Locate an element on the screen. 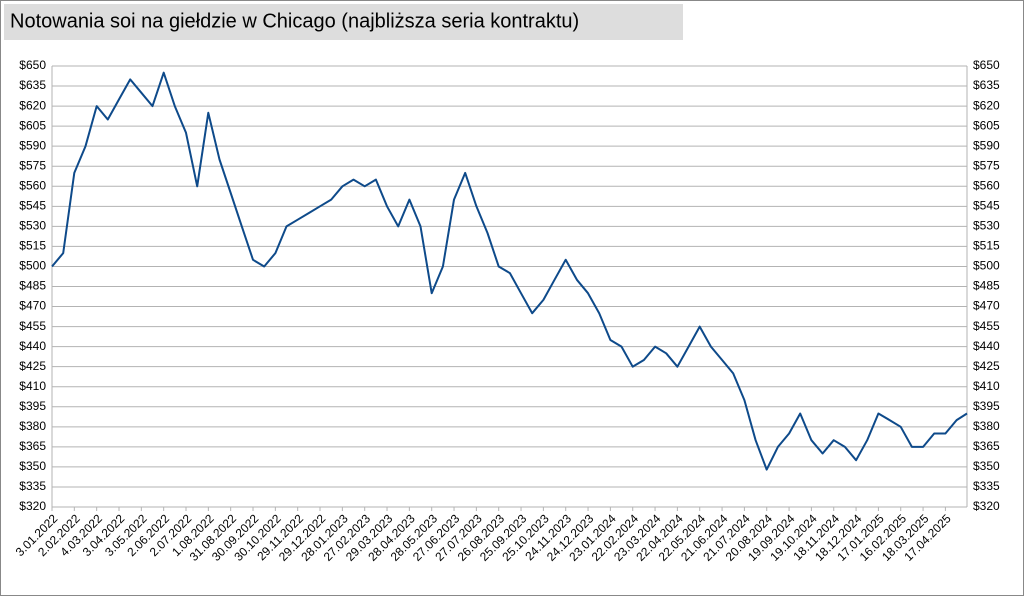 The width and height of the screenshot is (1024, 596). y-tick-label: $635 is located at coordinates (32, 85).